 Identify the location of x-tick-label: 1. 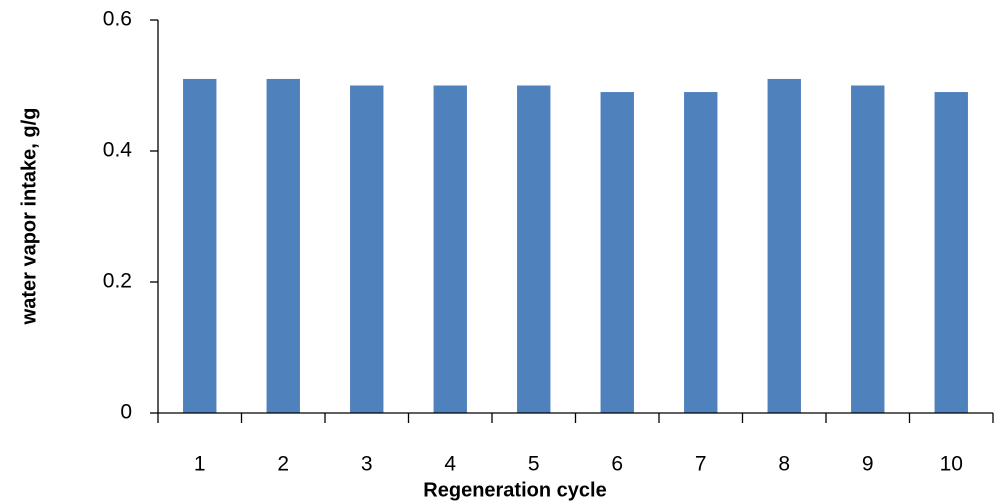
(200, 464).